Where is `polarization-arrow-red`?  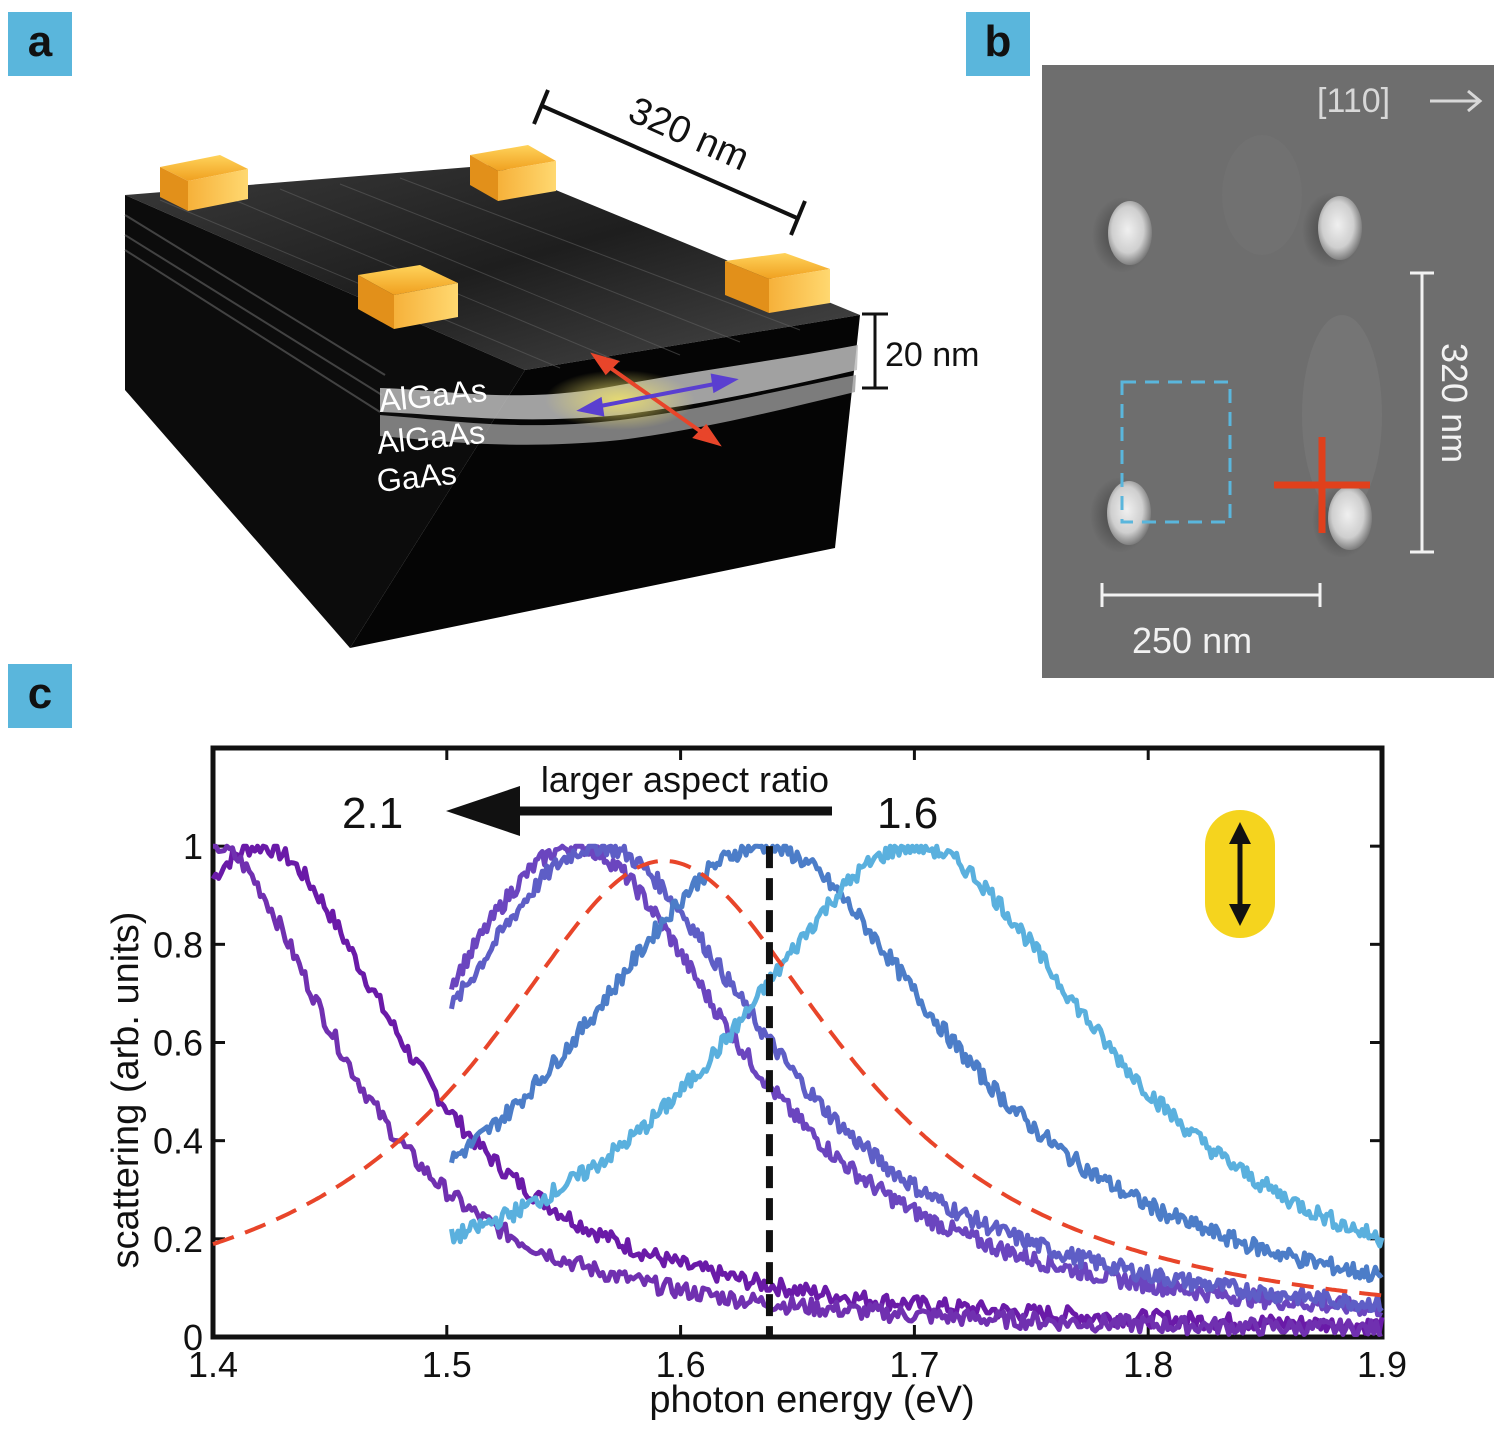 polarization-arrow-red is located at coordinates (656, 399).